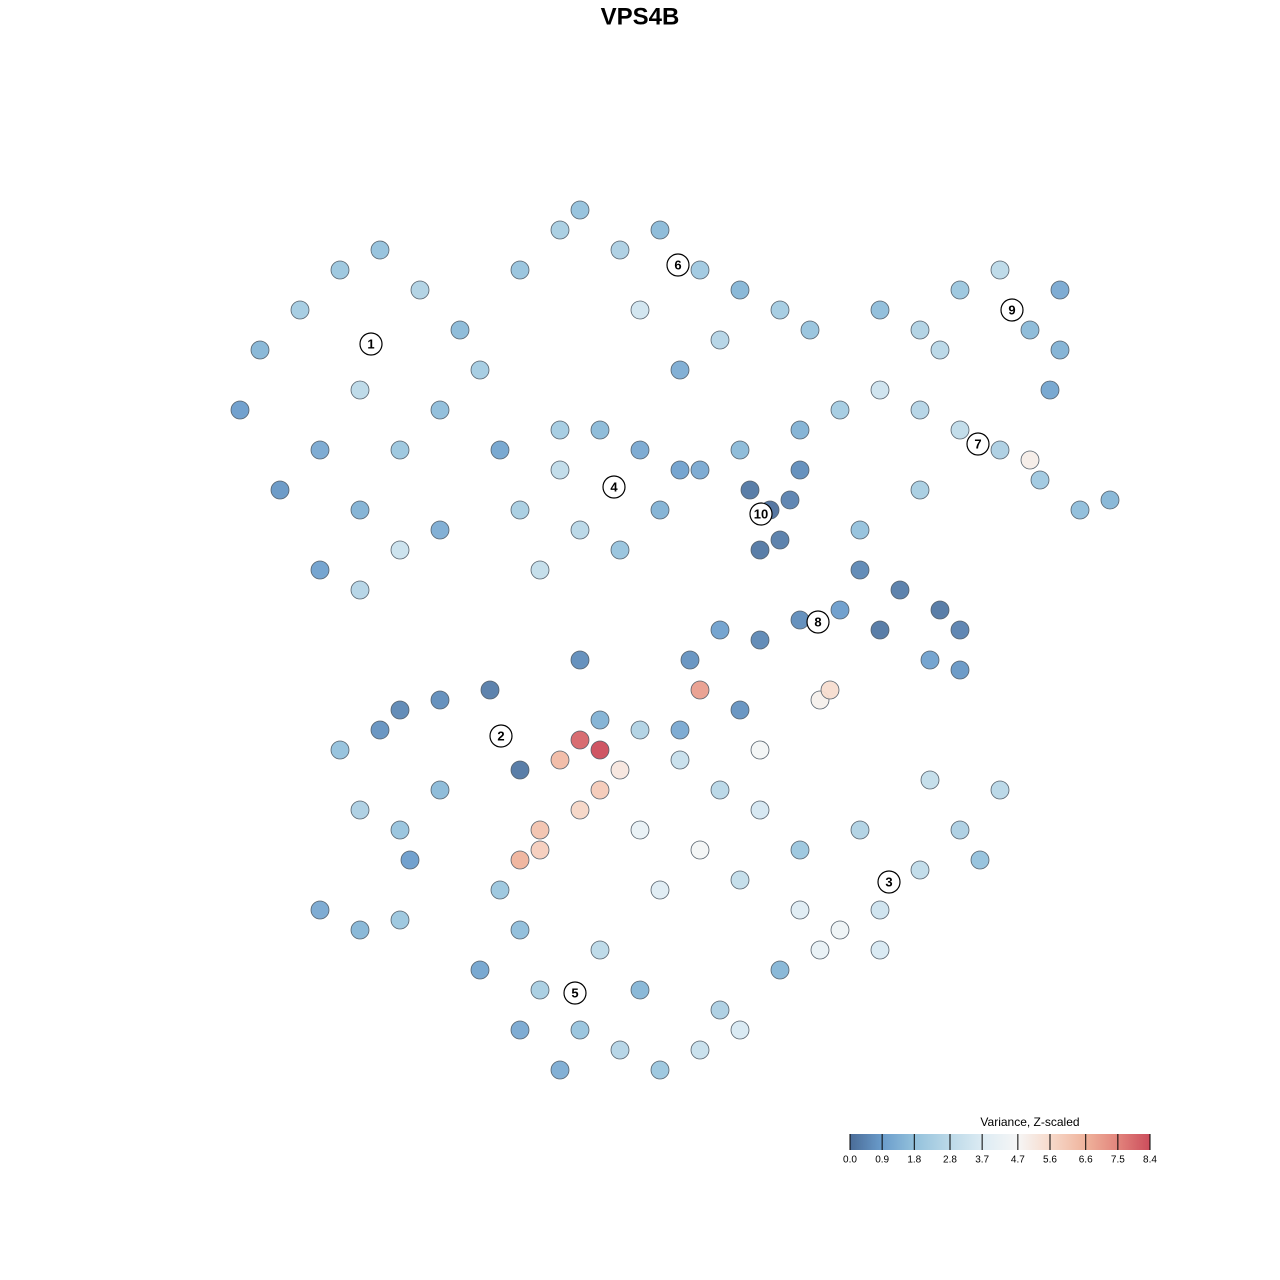 This screenshot has width=1280, height=1280. Describe the element at coordinates (850, 1160) in the screenshot. I see `colorbar-tick-label: 0.0` at that location.